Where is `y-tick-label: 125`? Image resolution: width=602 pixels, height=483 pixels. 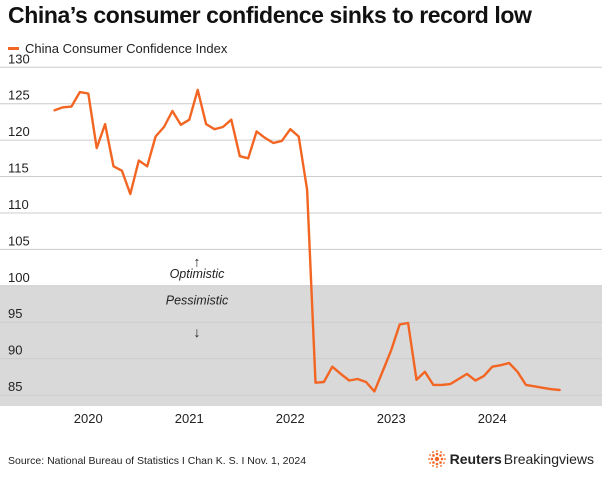
y-tick-label: 125 is located at coordinates (19, 95).